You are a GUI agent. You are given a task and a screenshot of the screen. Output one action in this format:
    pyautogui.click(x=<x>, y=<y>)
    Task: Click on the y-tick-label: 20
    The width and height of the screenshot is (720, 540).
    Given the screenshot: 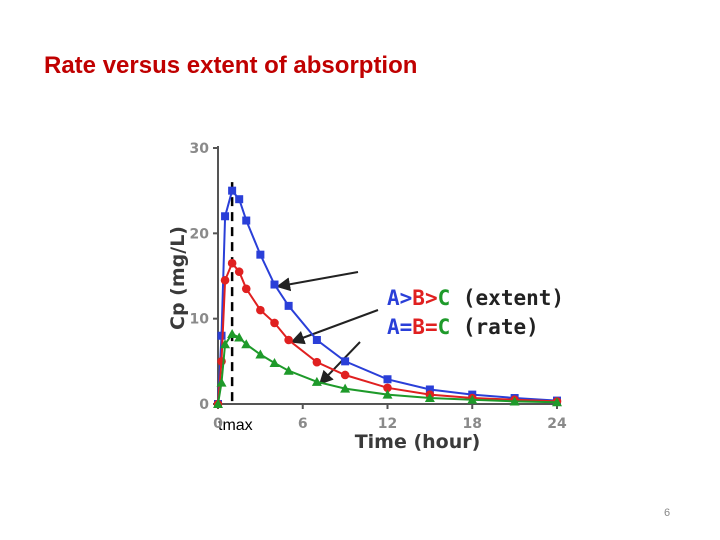 What is the action you would take?
    pyautogui.click(x=200, y=234)
    